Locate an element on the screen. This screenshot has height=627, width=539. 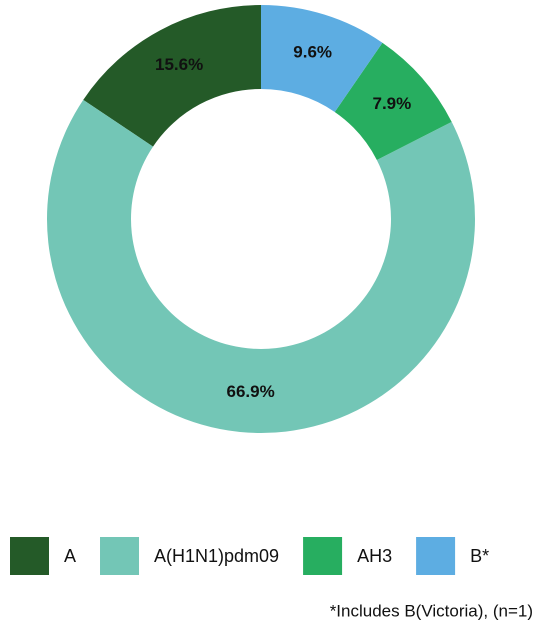
data-label: 15.6% is located at coordinates (179, 64).